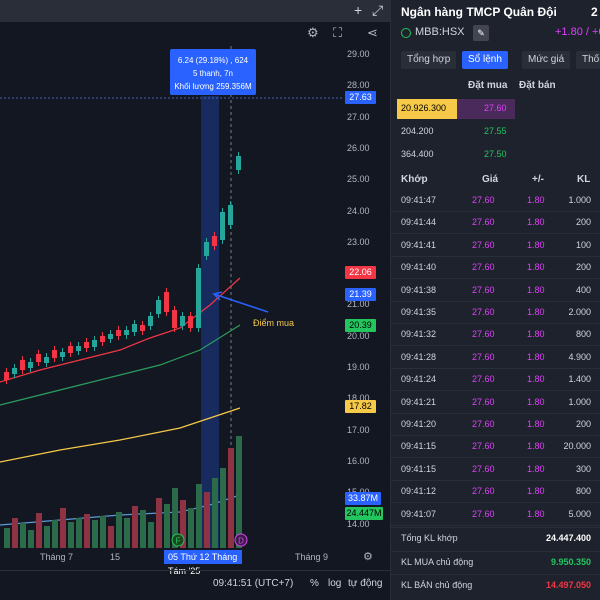 The image size is (600, 600). Describe the element at coordinates (358, 430) in the screenshot. I see `price-tick: 17.00` at that location.